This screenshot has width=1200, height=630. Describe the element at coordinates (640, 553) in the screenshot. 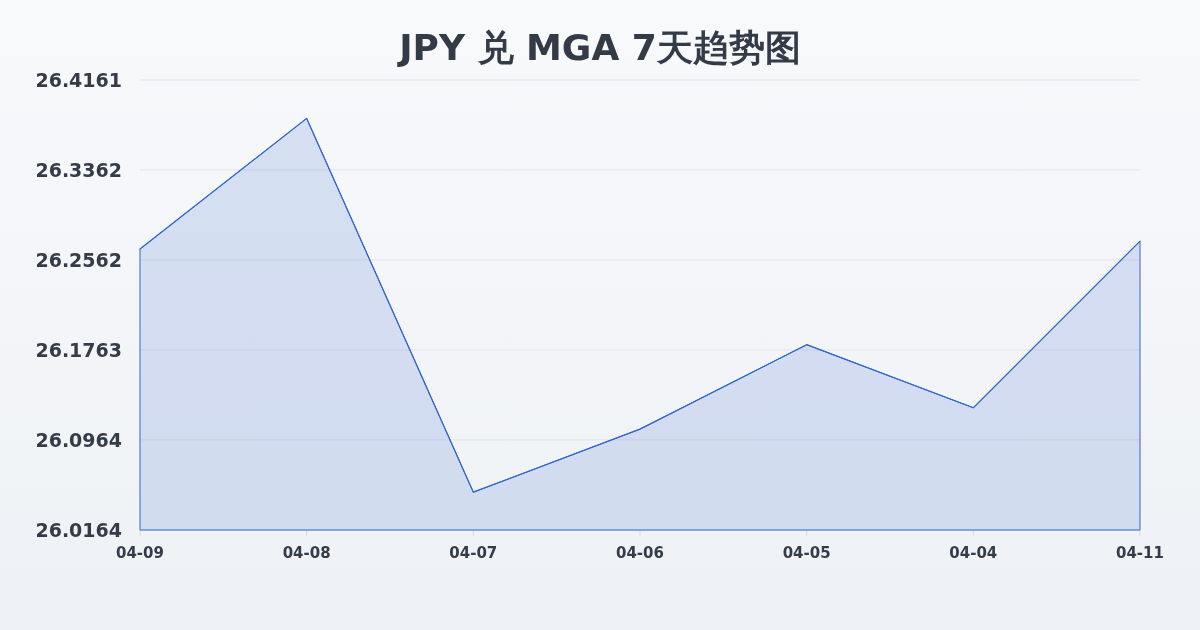

I see `x-tick-label: 04-06` at that location.